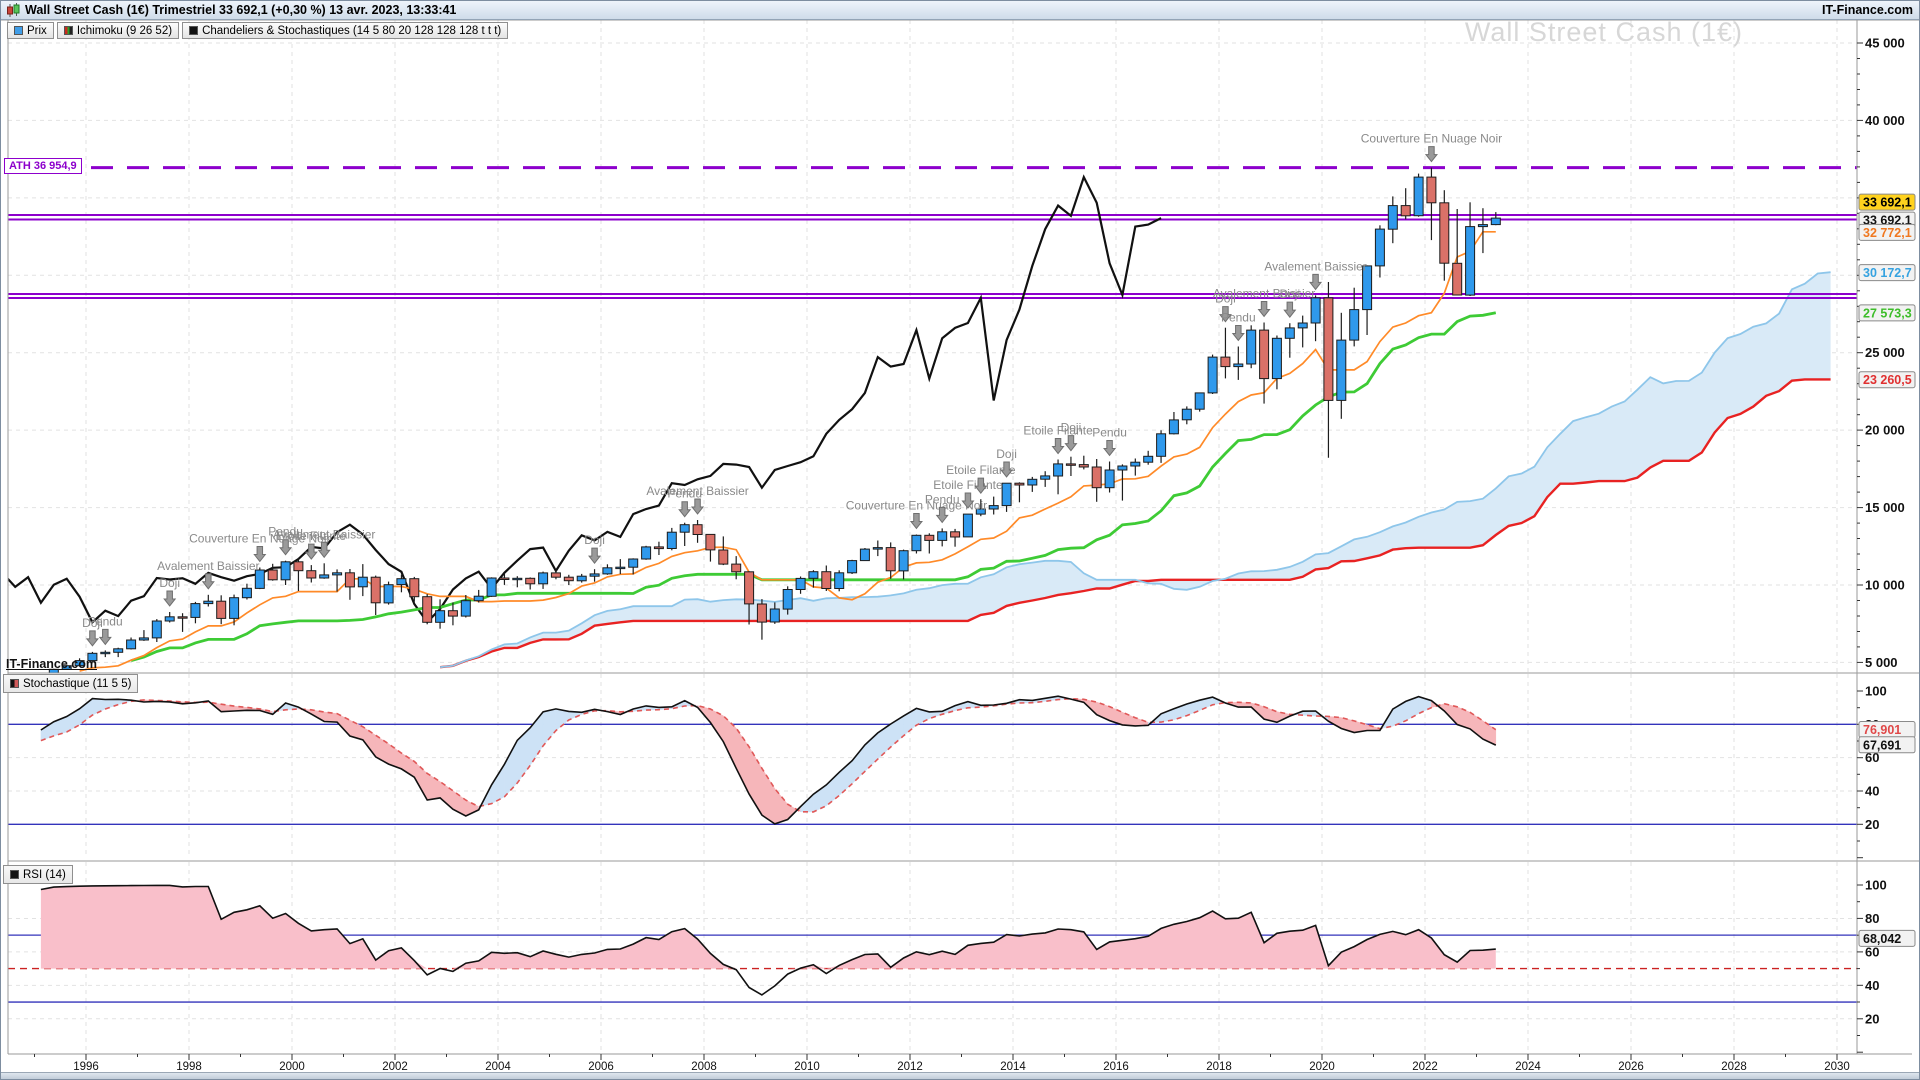 This screenshot has height=1080, width=1920. I want to click on svg-text: 80, so click(1872, 918).